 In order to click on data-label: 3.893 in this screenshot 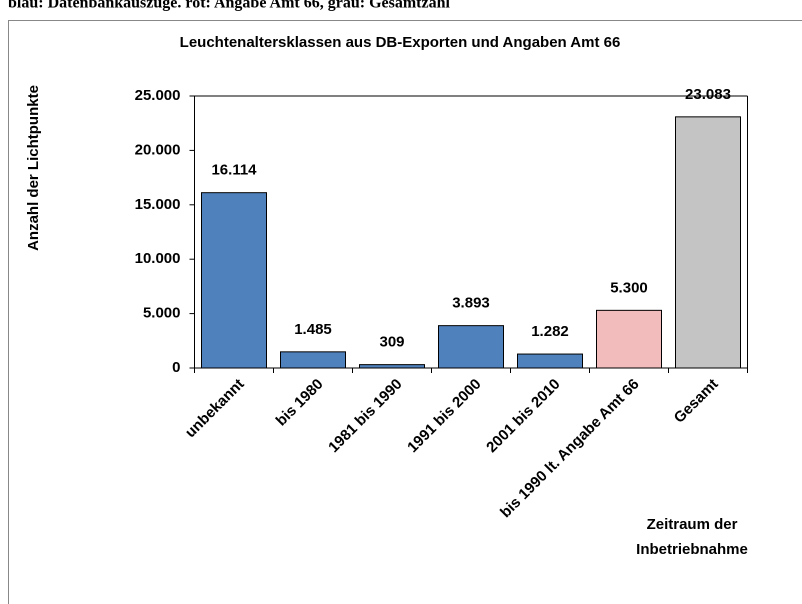, I will do `click(471, 303)`.